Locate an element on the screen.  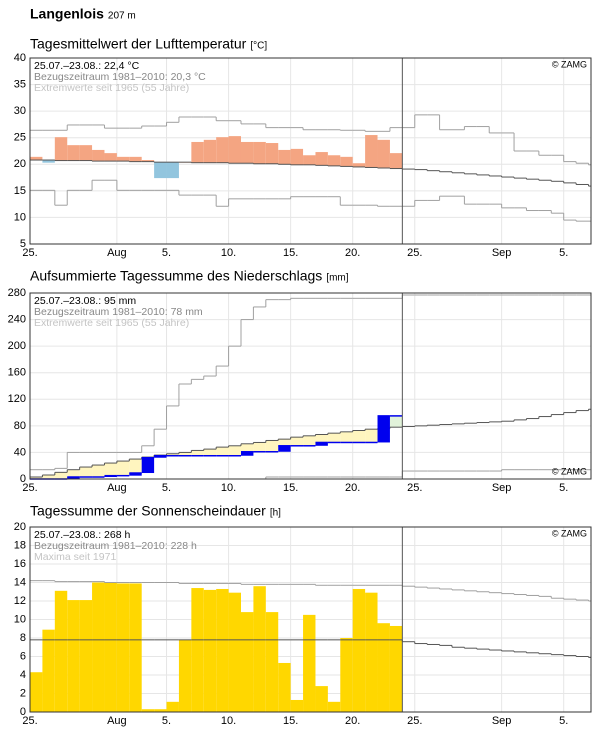
chart-unit: [°C] is located at coordinates (258, 46).